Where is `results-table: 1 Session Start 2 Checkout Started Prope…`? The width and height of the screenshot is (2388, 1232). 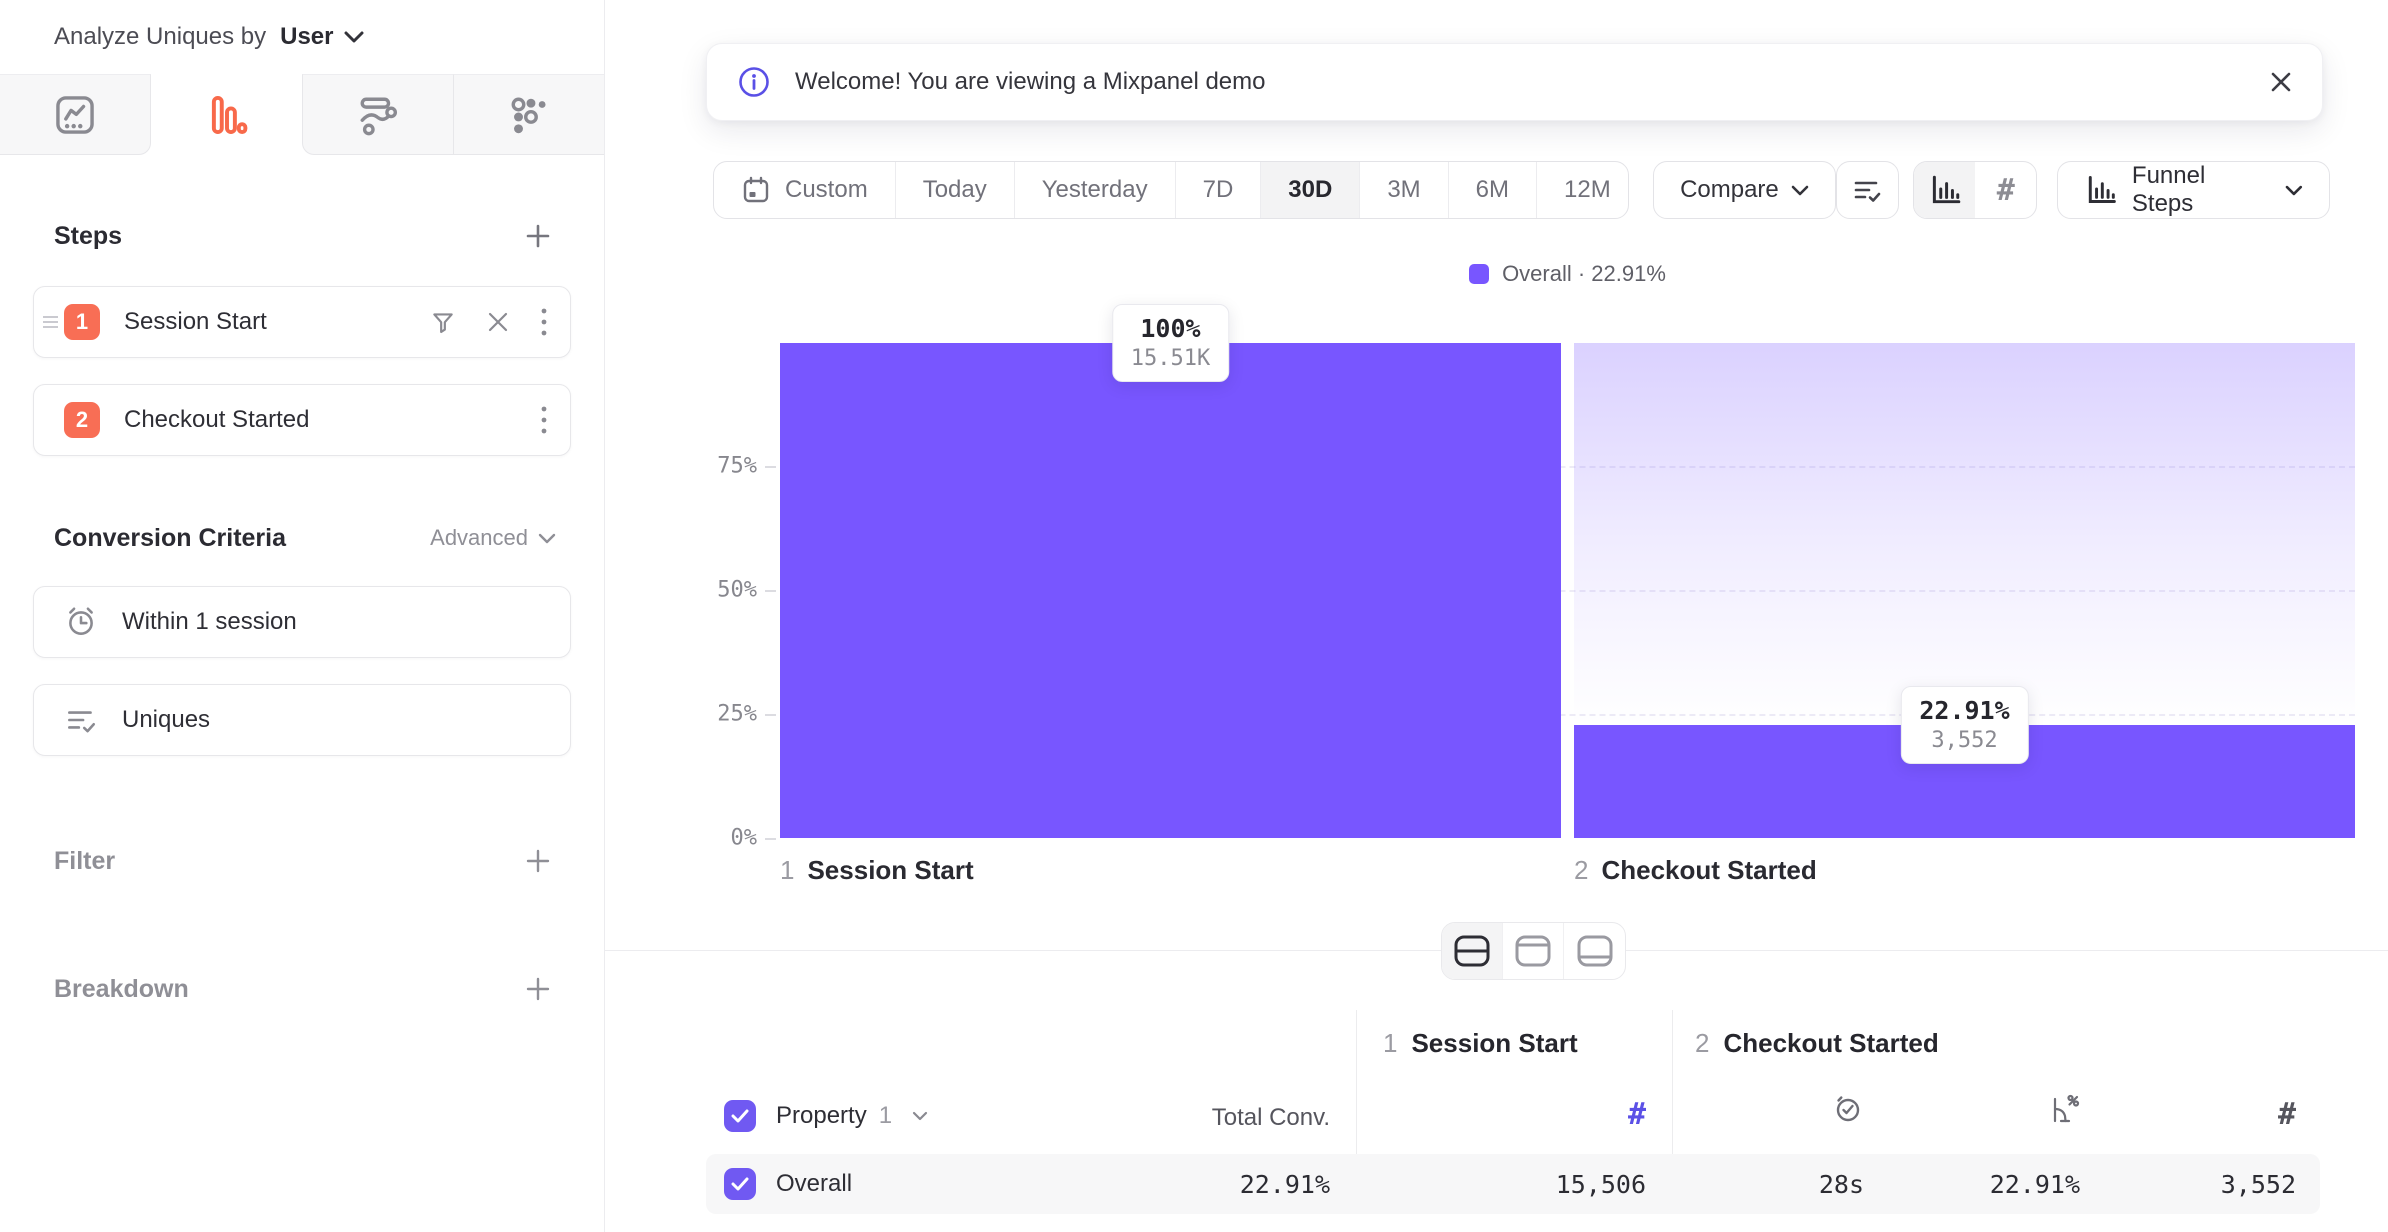 results-table: 1 Session Start 2 Checkout Started Prope… is located at coordinates (1513, 1110).